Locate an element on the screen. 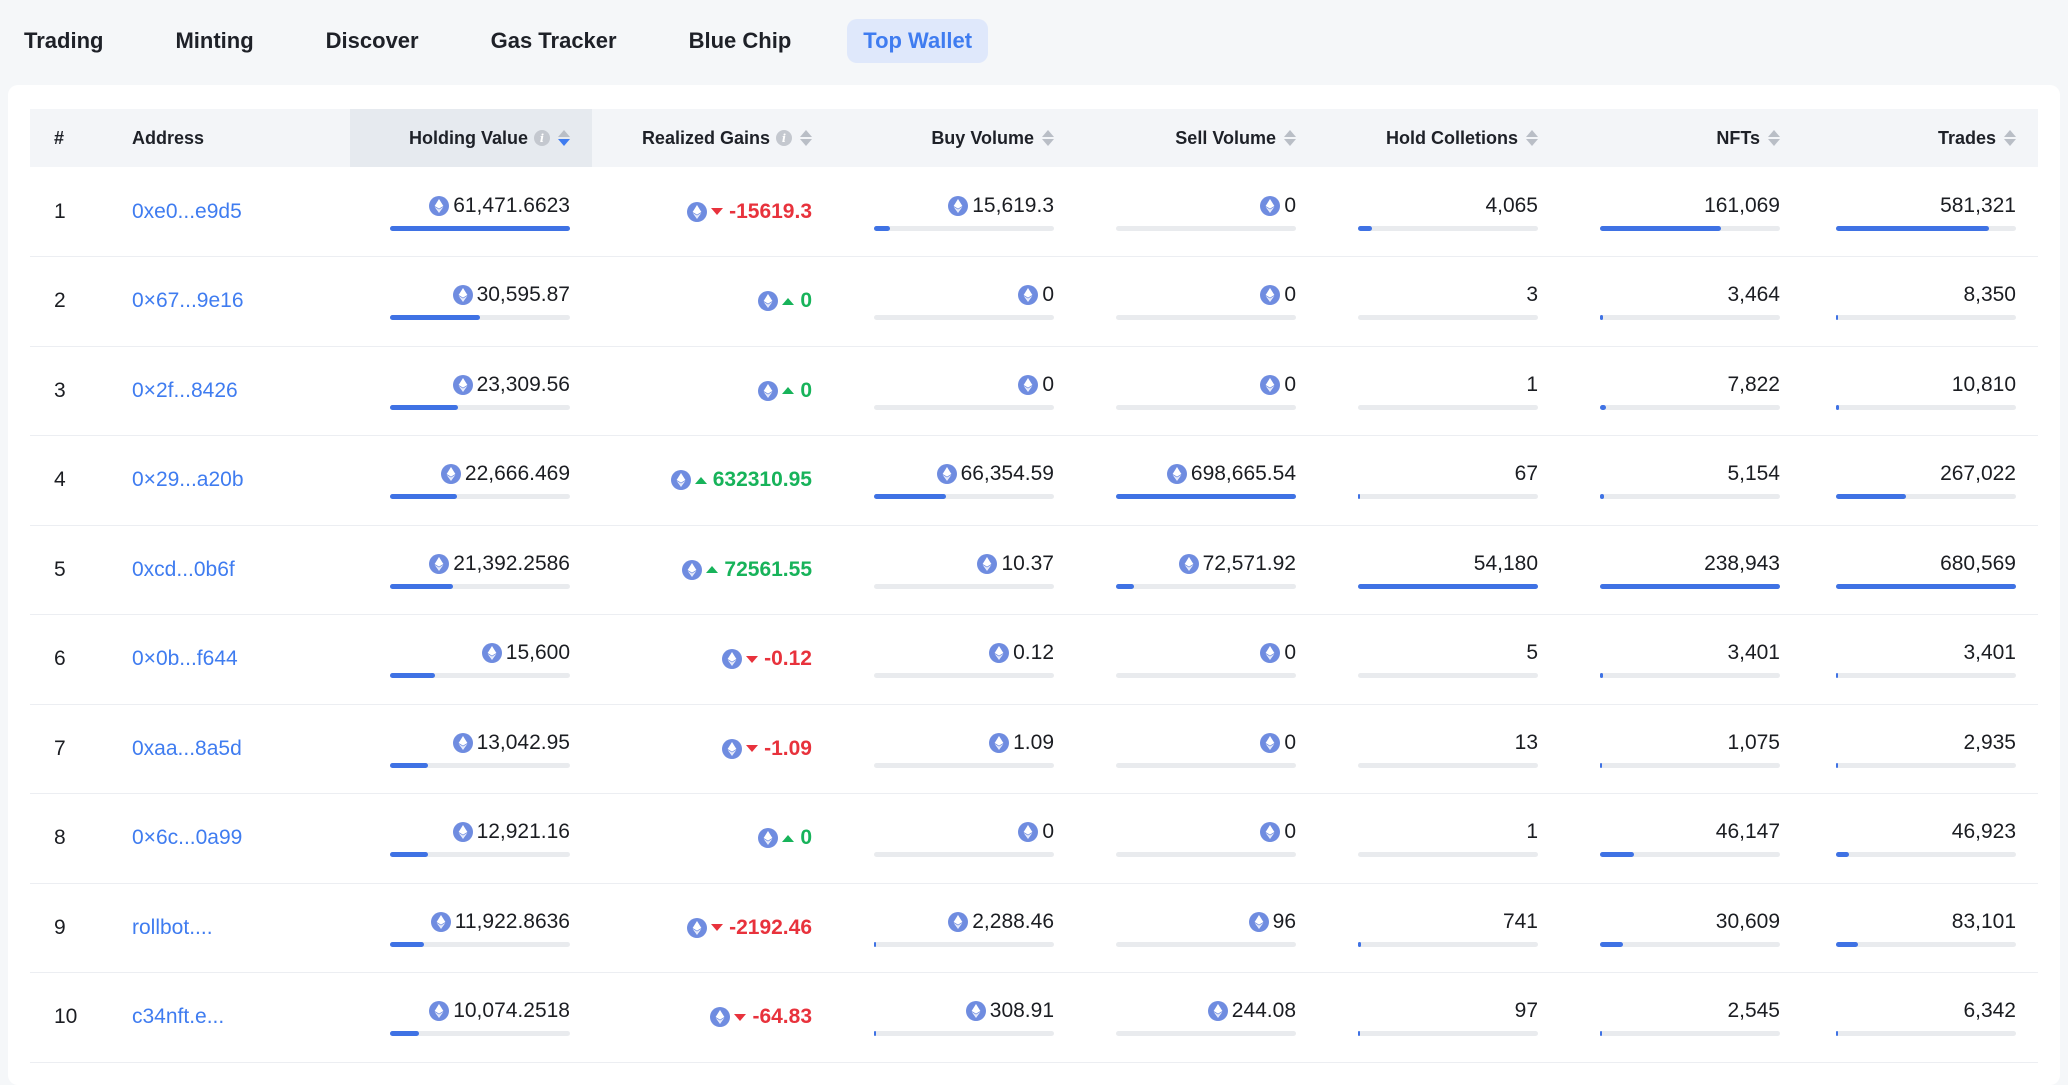 The width and height of the screenshot is (2068, 1085). wallet-address-link: 0xcd...0b6f is located at coordinates (229, 570).